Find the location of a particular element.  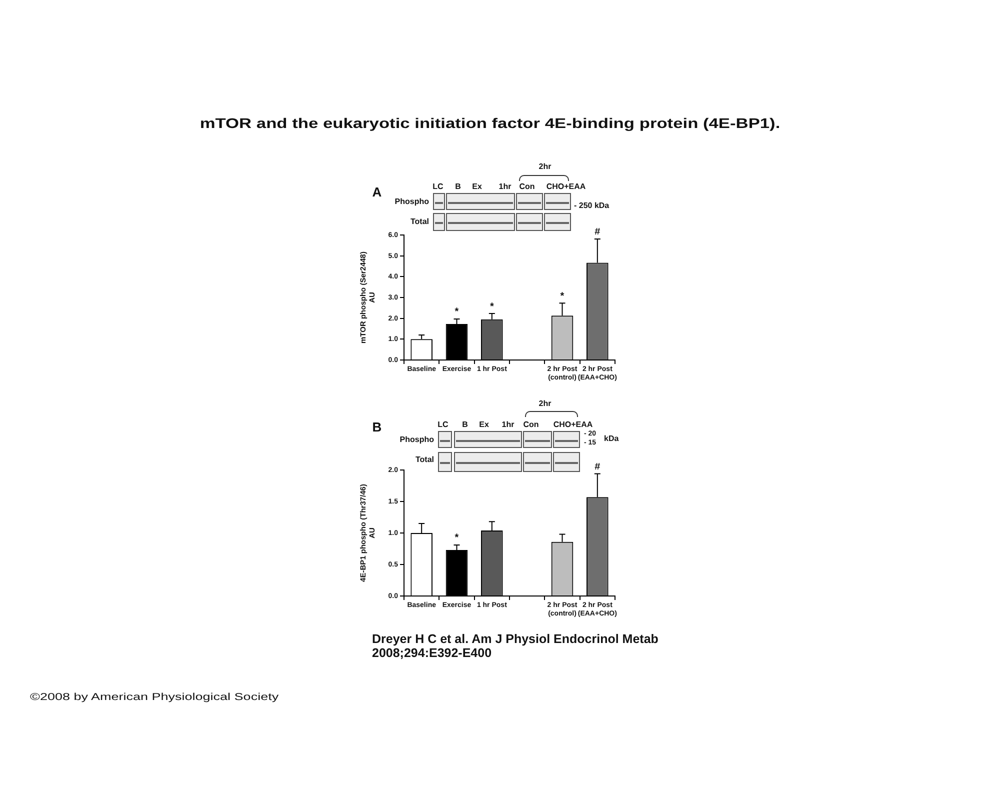

text: ©2008 by American Physiological Society is located at coordinates (154, 697).